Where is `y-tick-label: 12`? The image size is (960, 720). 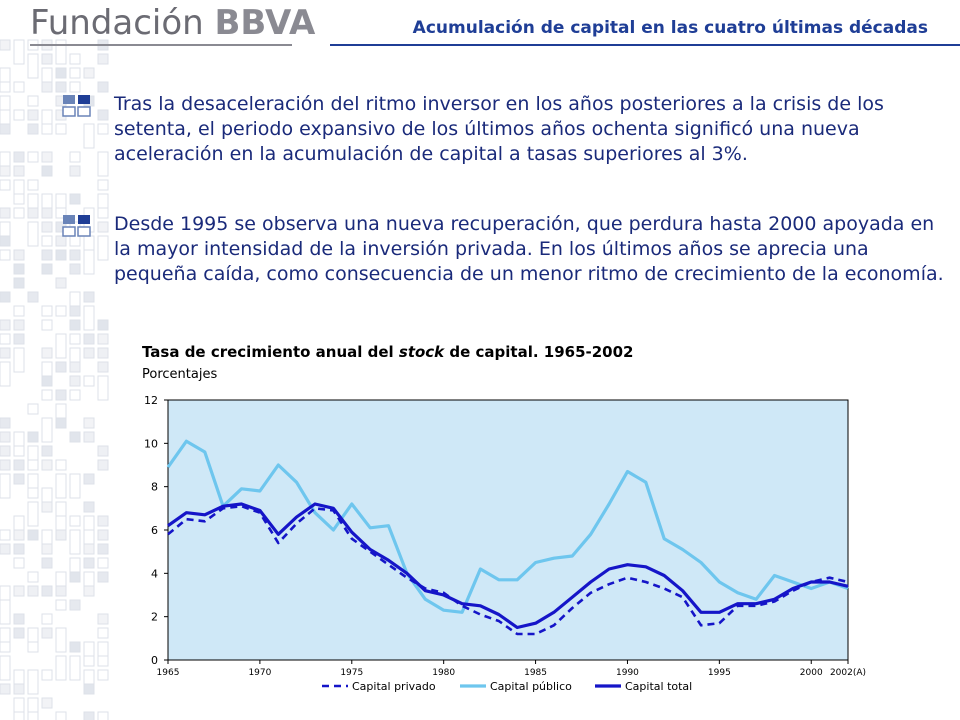 y-tick-label: 12 is located at coordinates (151, 400).